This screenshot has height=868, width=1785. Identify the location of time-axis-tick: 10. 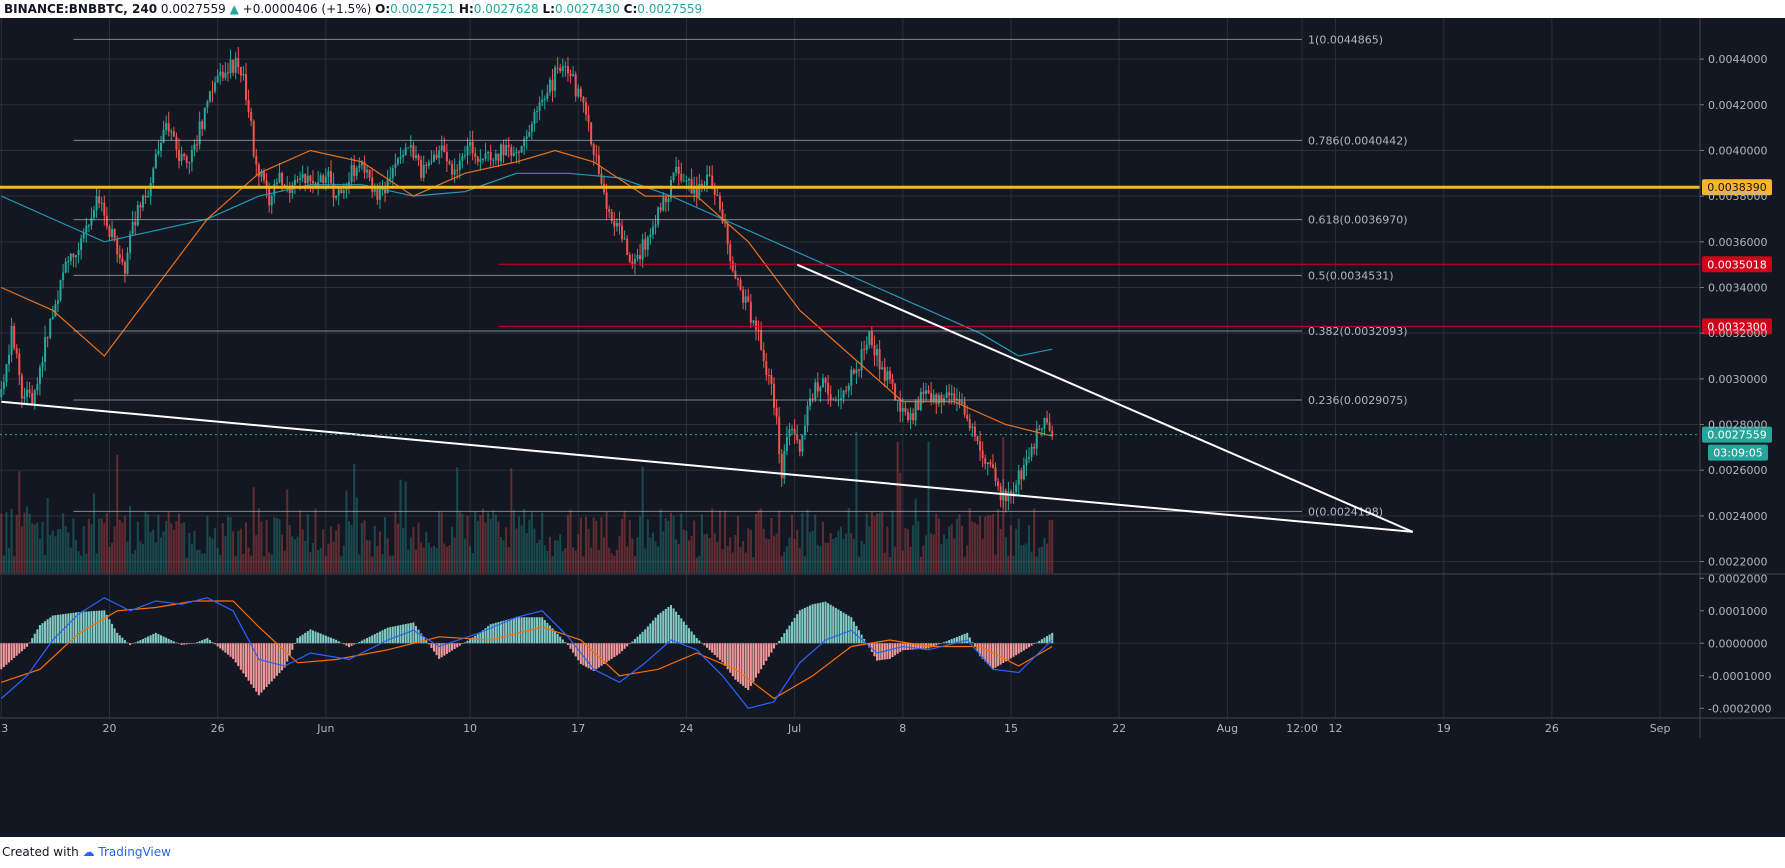
(470, 728).